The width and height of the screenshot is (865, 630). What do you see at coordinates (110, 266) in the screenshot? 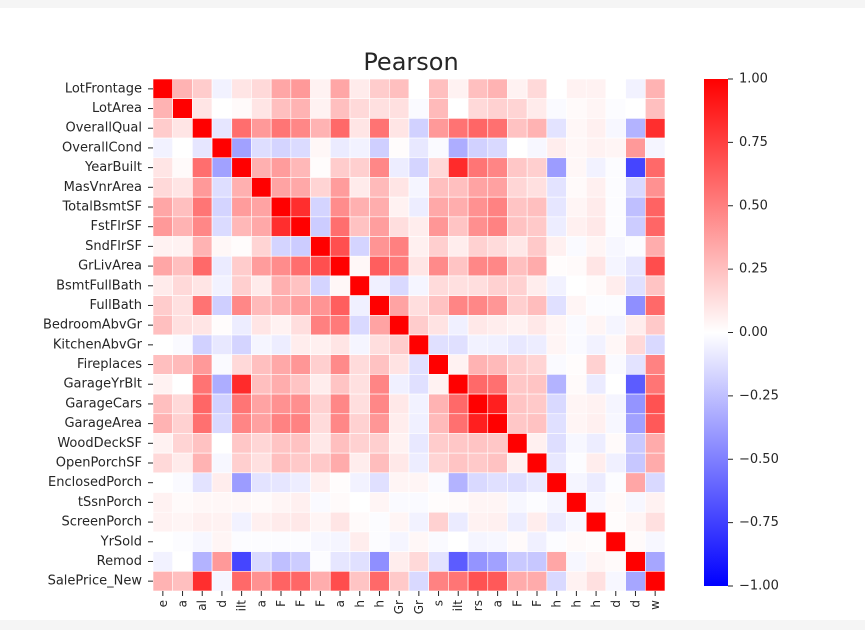
I see `y-tick-label-9: GrLivArea` at bounding box center [110, 266].